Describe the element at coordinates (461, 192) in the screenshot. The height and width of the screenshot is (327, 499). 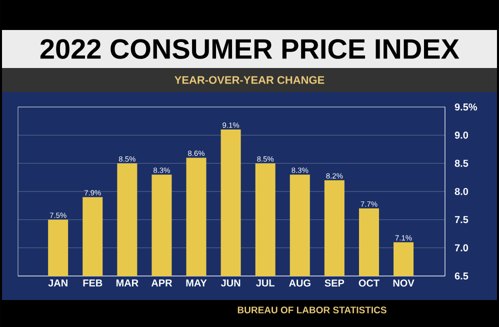
I see `y-tick-label: 8.0` at that location.